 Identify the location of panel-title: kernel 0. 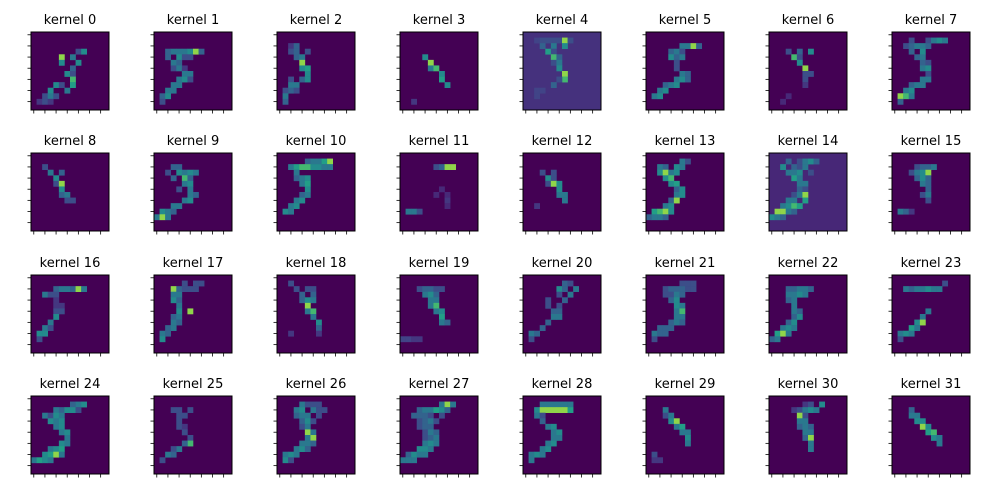
(70, 20).